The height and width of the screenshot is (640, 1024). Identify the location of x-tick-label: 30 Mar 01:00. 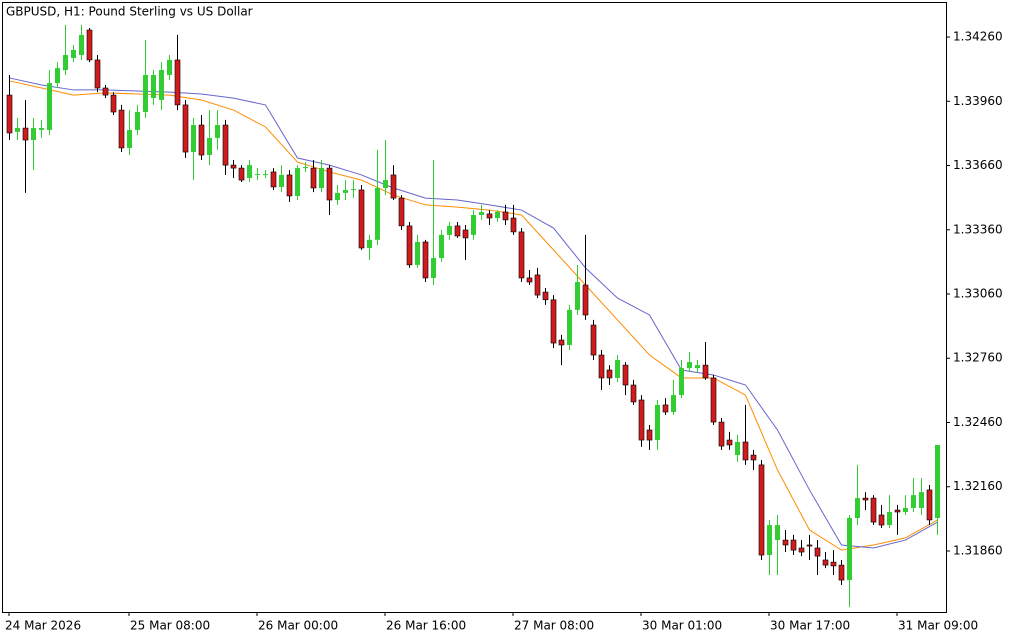
(682, 626).